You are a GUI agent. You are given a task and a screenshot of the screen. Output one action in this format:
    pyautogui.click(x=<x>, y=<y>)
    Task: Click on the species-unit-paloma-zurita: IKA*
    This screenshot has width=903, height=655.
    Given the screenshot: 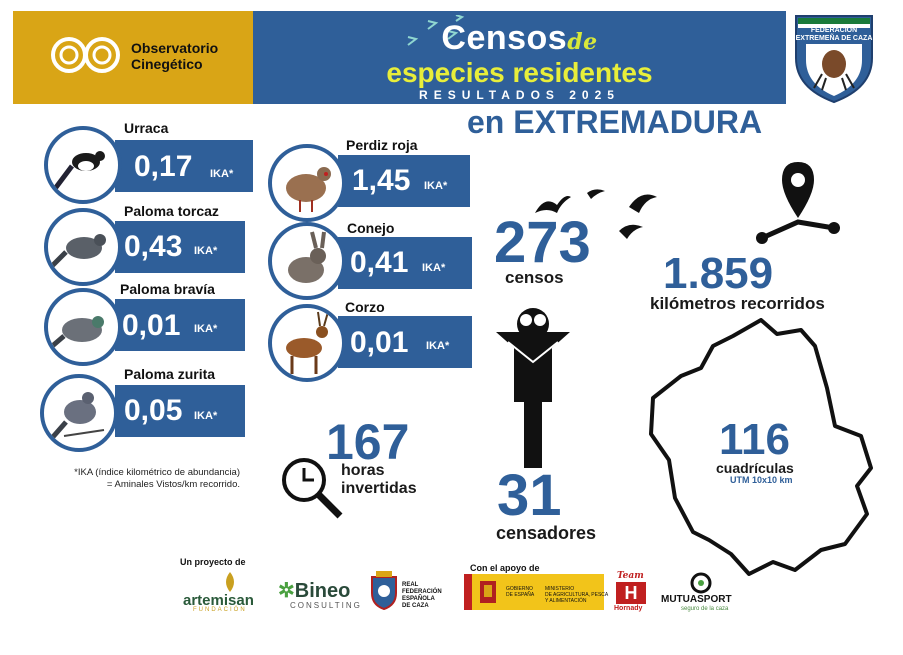 What is the action you would take?
    pyautogui.click(x=206, y=416)
    